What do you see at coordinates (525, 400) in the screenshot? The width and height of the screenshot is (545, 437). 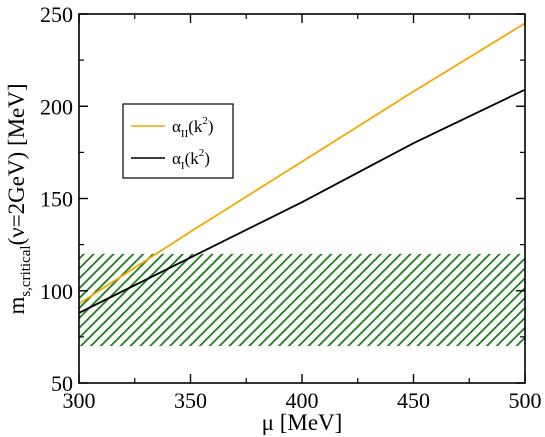 I see `x-tick-label: 500` at bounding box center [525, 400].